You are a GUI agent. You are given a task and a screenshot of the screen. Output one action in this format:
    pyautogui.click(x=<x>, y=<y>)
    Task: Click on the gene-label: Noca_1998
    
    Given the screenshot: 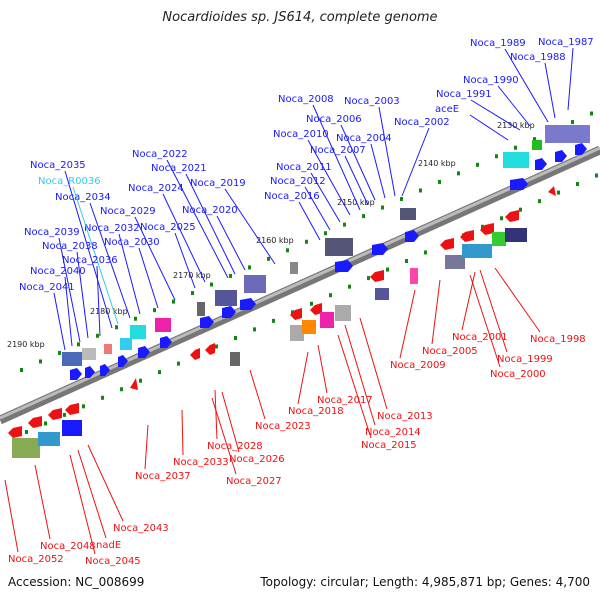 What is the action you would take?
    pyautogui.click(x=558, y=339)
    